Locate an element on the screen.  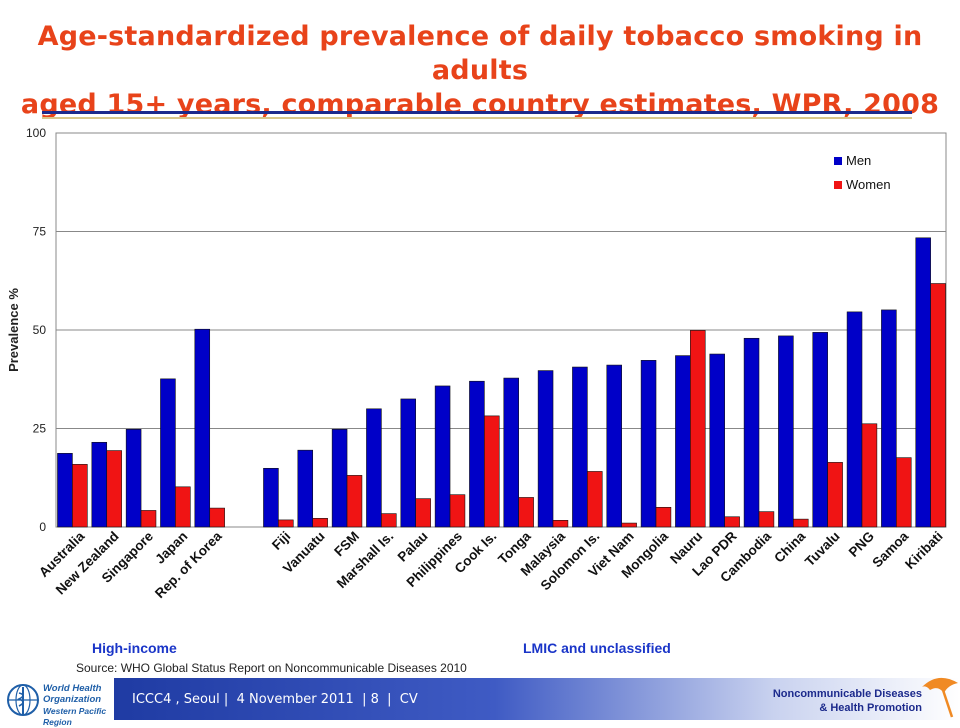
legend-swatch-women is located at coordinates (838, 185).